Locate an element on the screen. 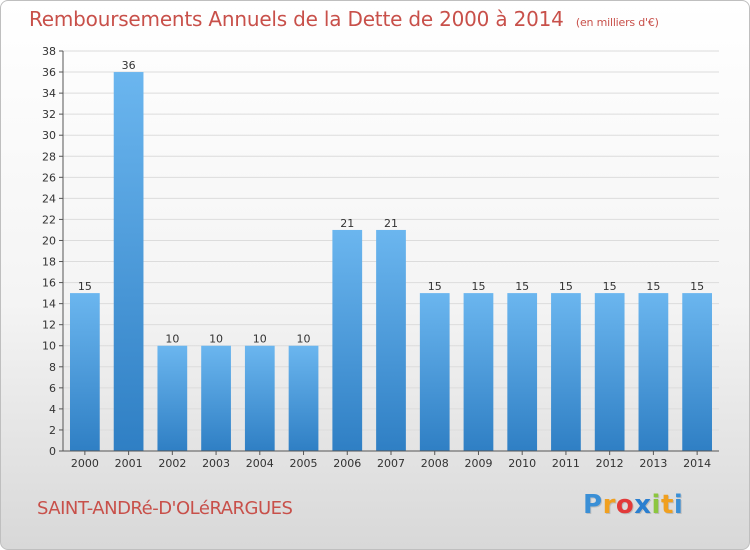 The image size is (750, 550). x-tick-label: 2001 is located at coordinates (129, 463).